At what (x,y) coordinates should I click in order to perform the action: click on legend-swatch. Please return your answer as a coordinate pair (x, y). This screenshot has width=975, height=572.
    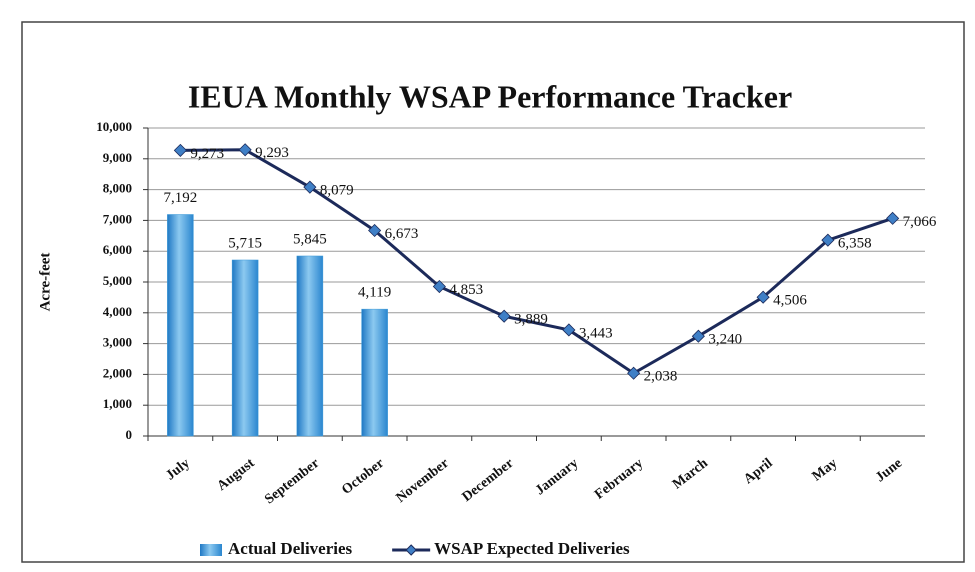
    Looking at the image, I should click on (211, 550).